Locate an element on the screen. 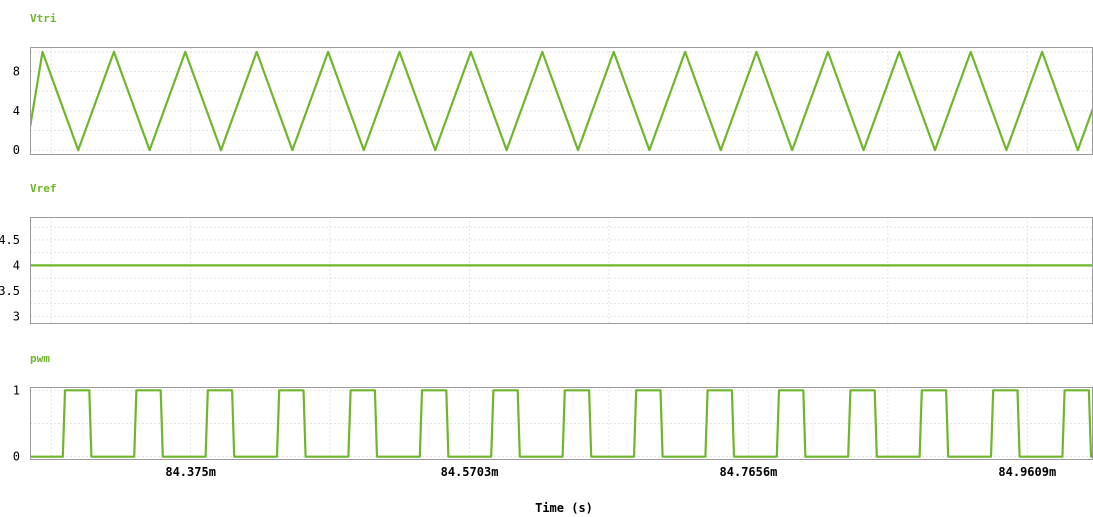 Image resolution: width=1093 pixels, height=517 pixels. x-tick-label: 84.375m is located at coordinates (190, 472).